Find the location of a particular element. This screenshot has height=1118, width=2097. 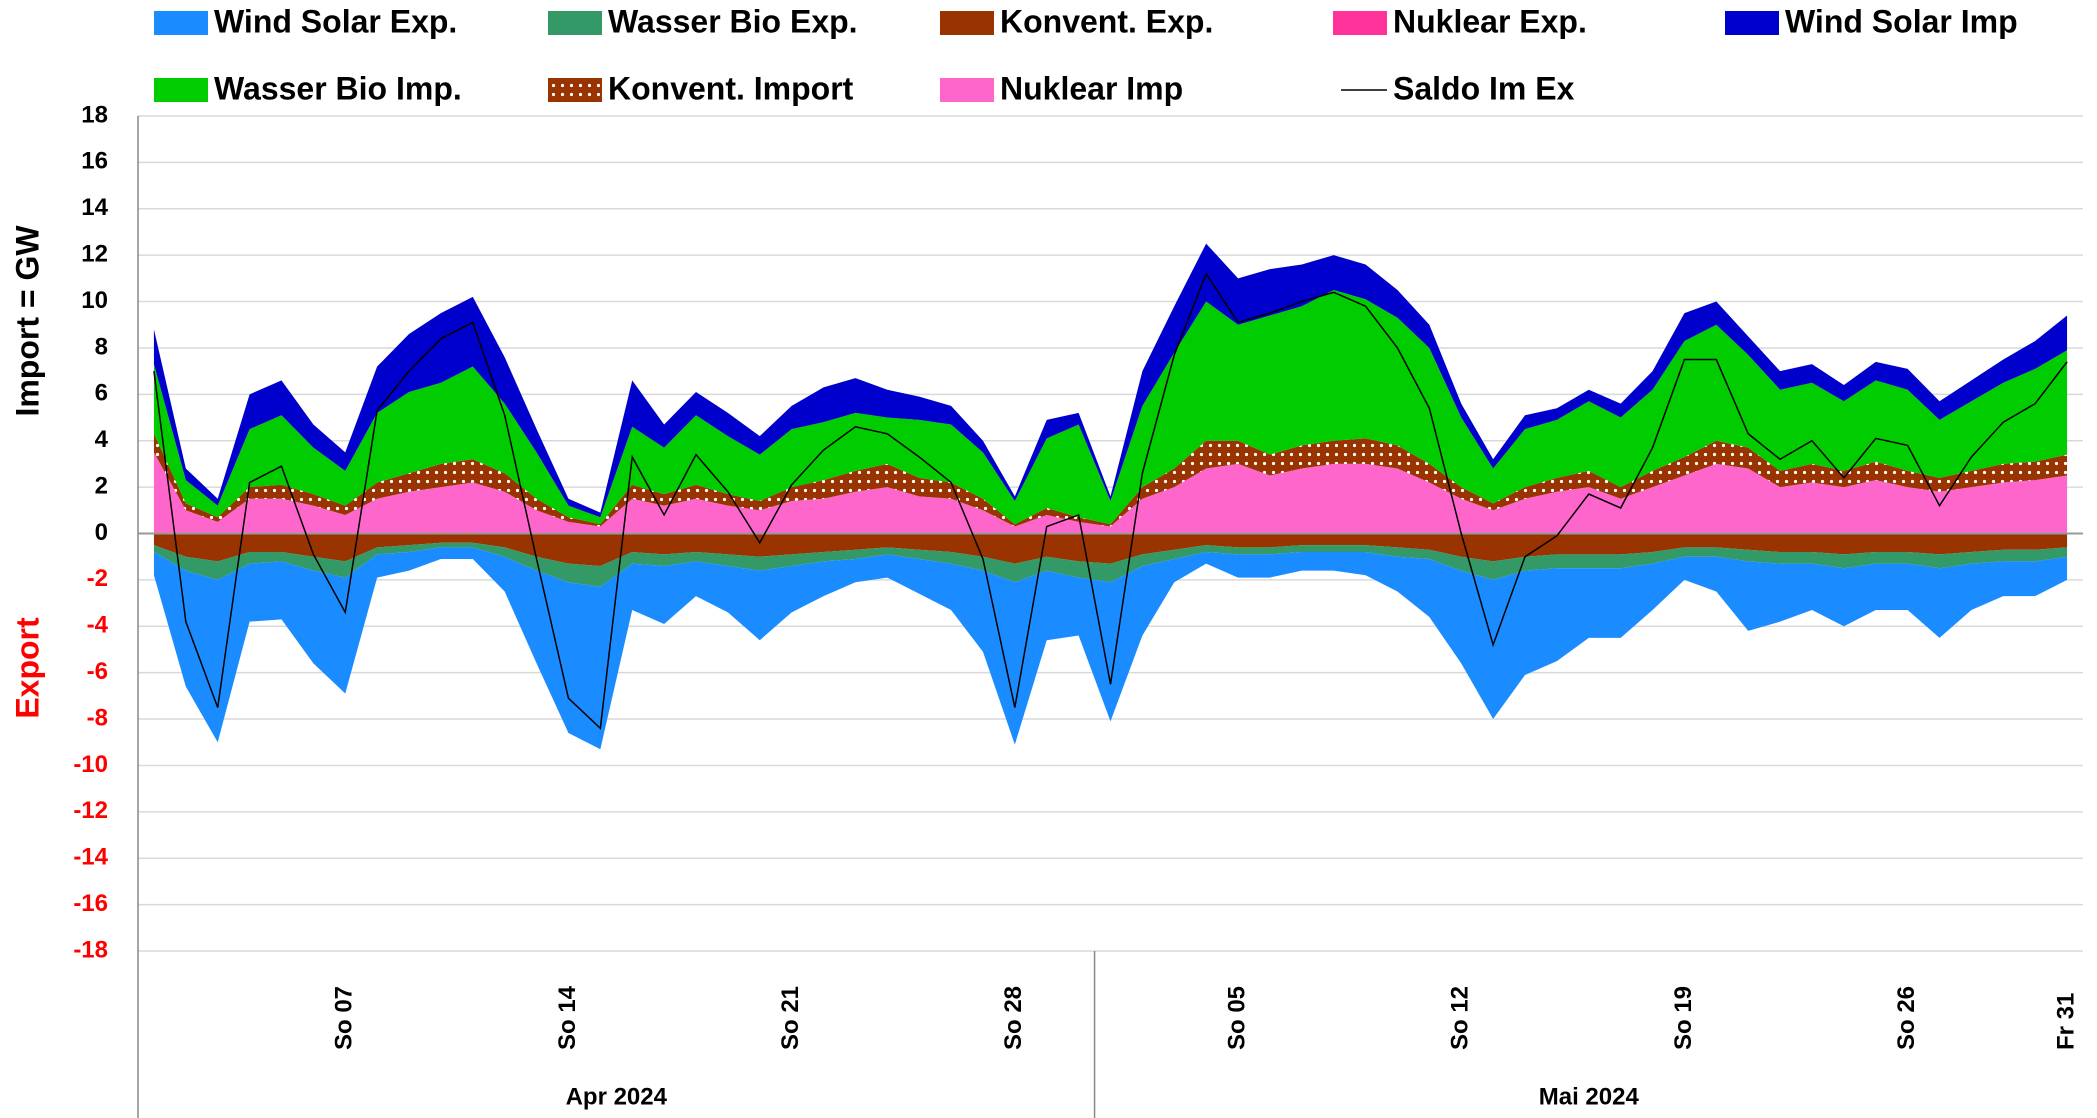

x-tick-label: So 28 is located at coordinates (1013, 1018).